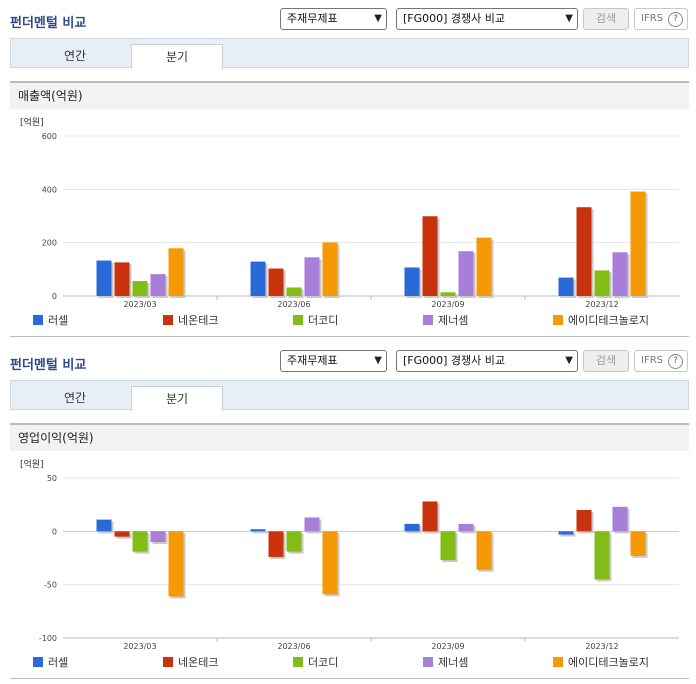 The width and height of the screenshot is (696, 684). Describe the element at coordinates (32, 464) in the screenshot. I see `y-axis-unit-label: [억원]` at that location.